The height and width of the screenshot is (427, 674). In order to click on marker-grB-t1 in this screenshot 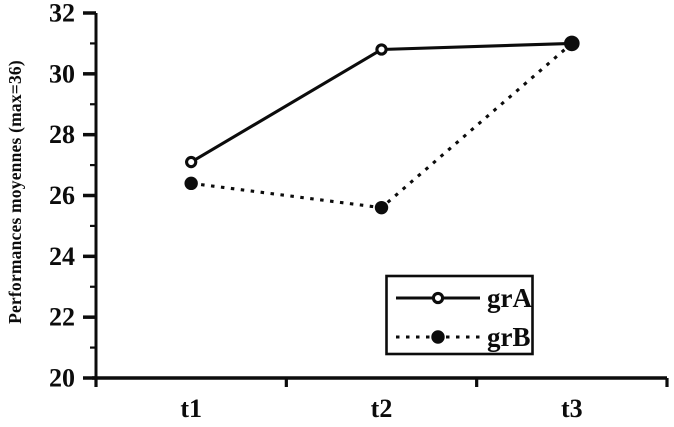, I will do `click(191, 183)`.